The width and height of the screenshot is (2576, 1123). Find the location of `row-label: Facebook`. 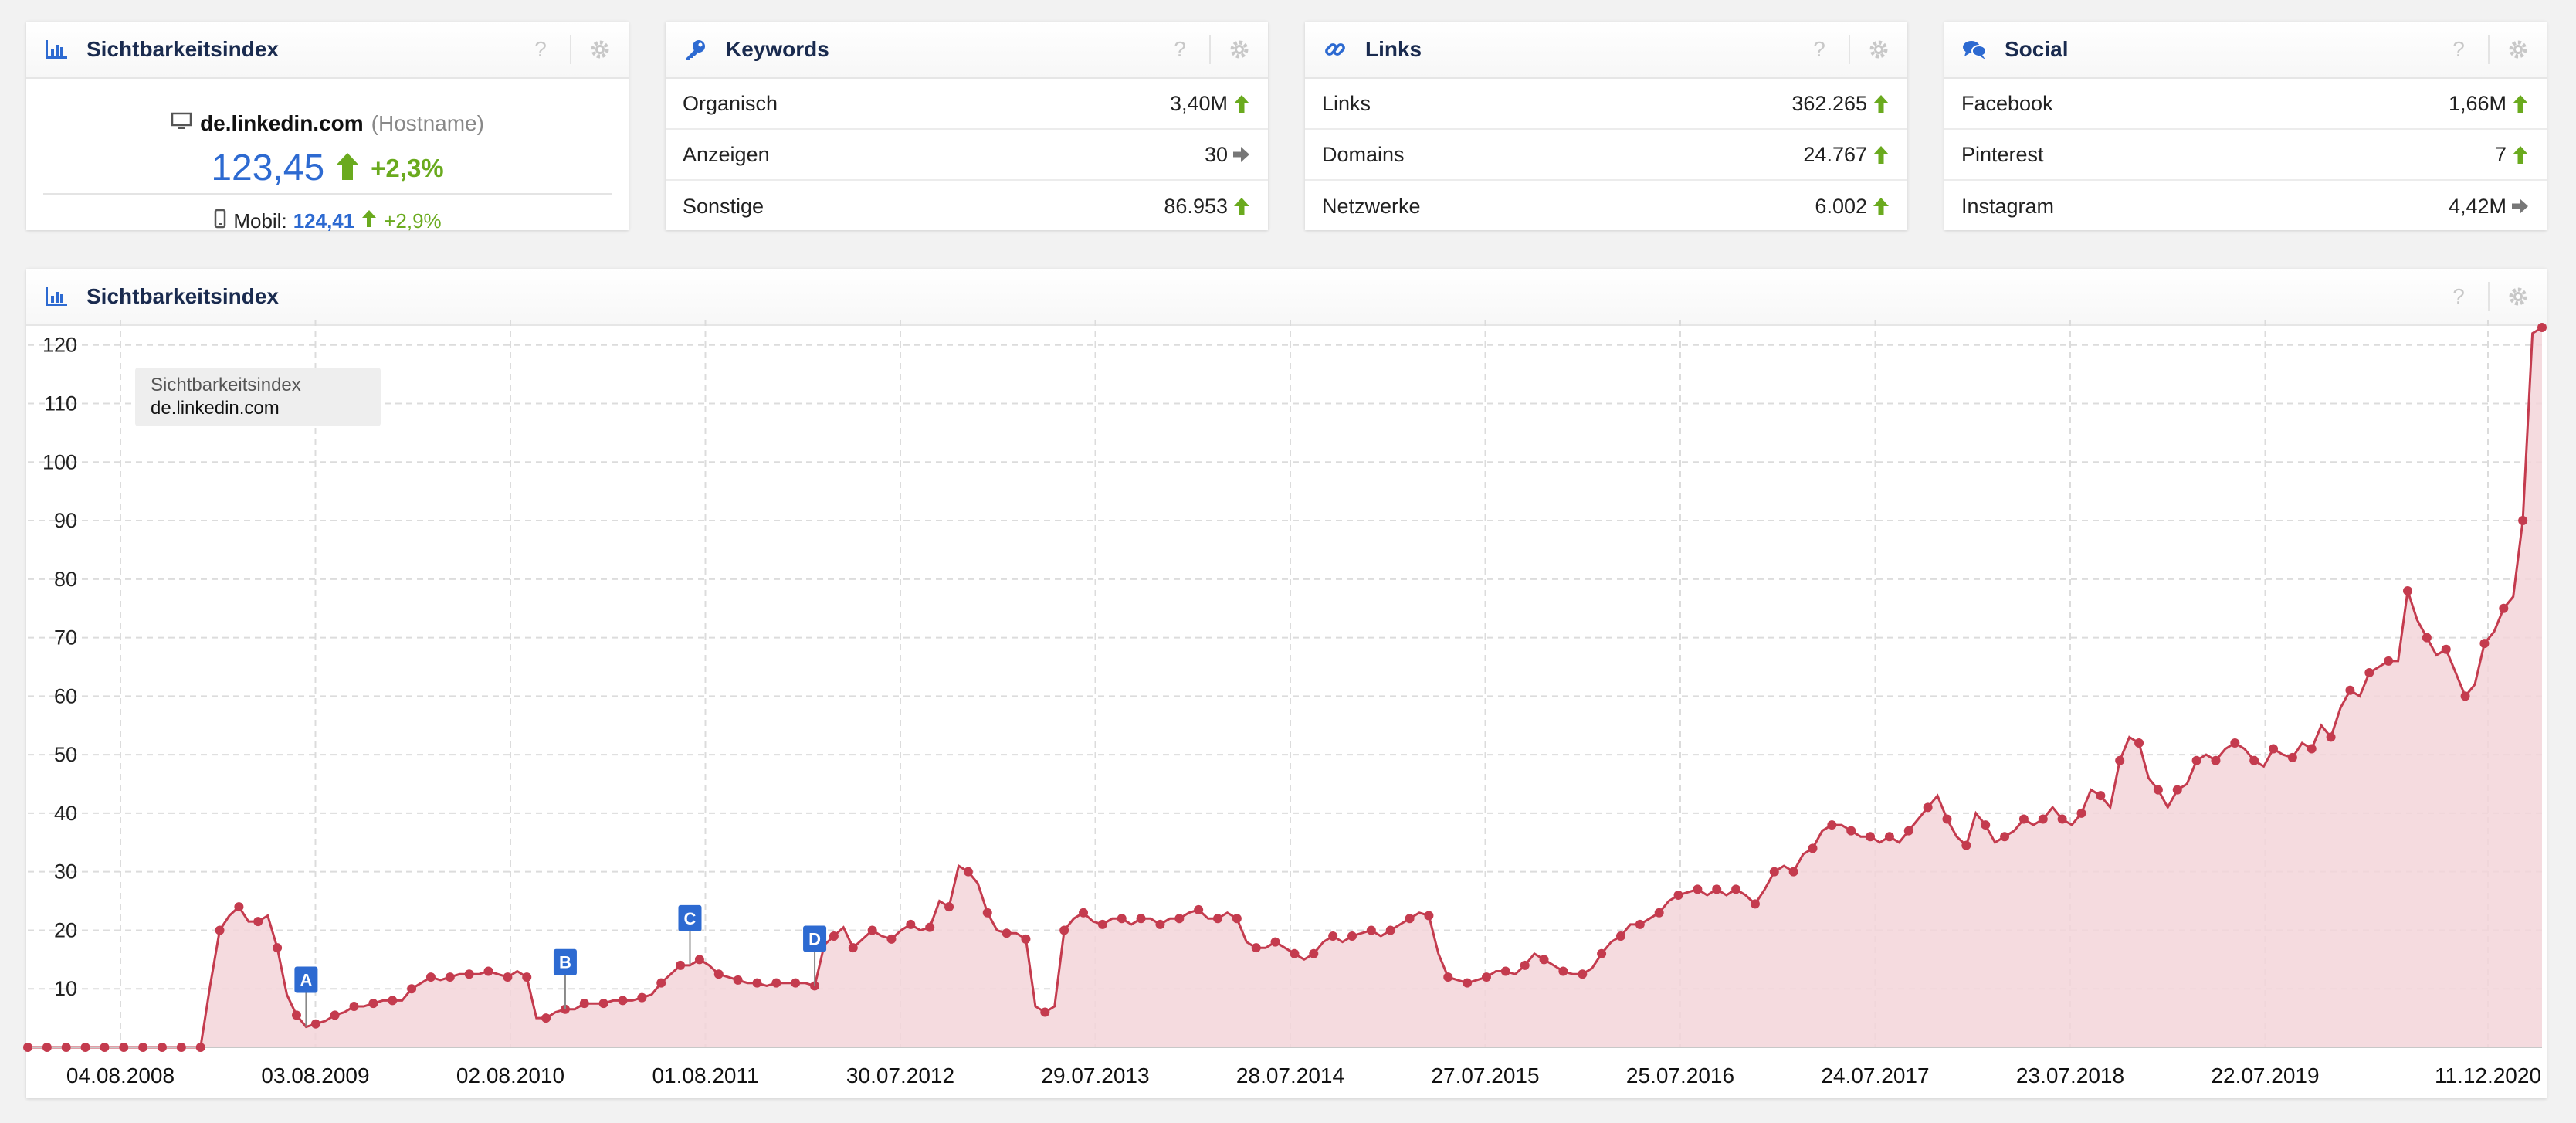

row-label: Facebook is located at coordinates (2007, 103).